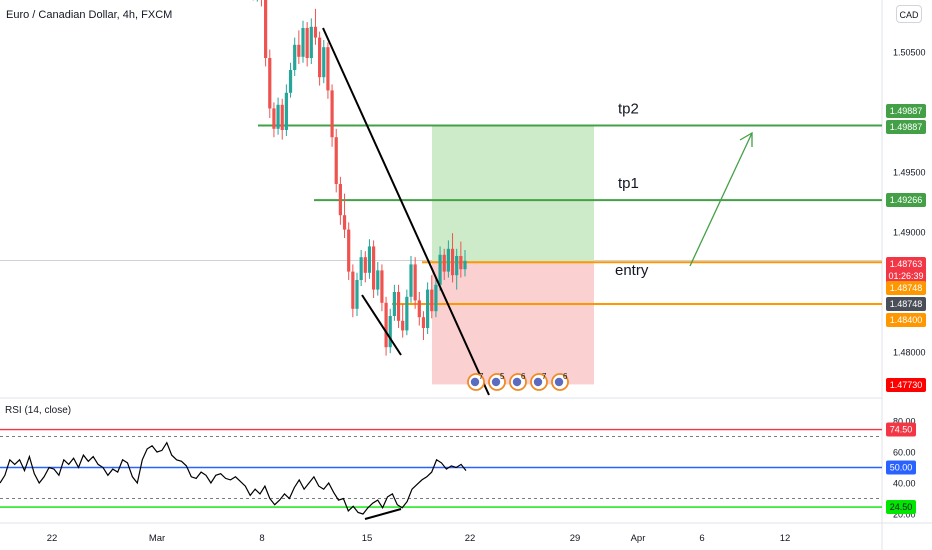 This screenshot has height=550, width=932. I want to click on time-tick-label: Apr, so click(638, 538).